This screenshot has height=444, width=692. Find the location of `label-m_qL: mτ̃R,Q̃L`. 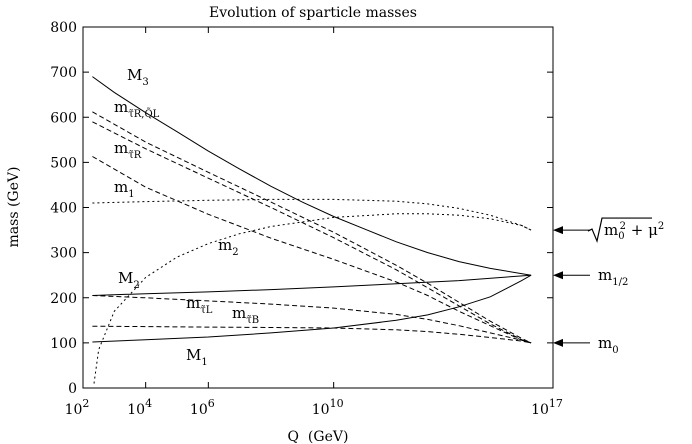

label-m_qL: mτ̃R,Q̃L is located at coordinates (137, 109).